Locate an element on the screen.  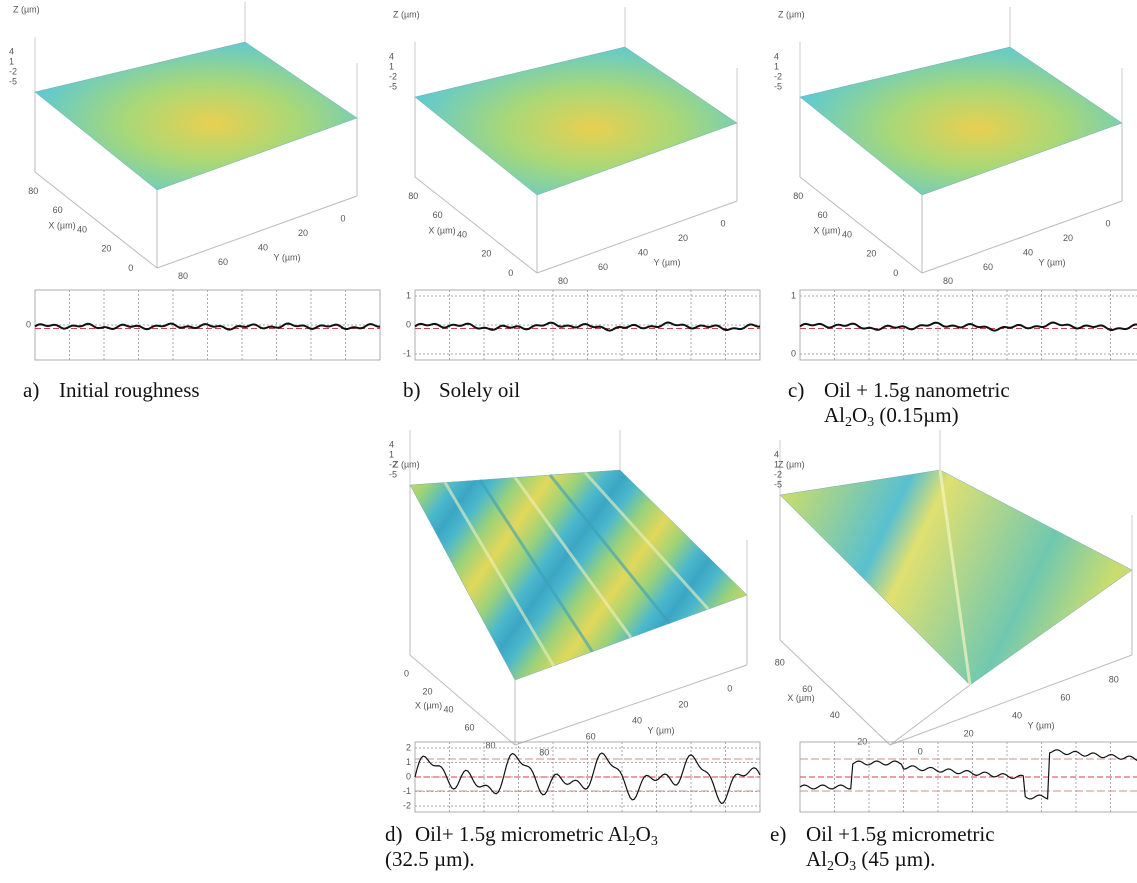
profile-tick-label: -2 is located at coordinates (407, 805).